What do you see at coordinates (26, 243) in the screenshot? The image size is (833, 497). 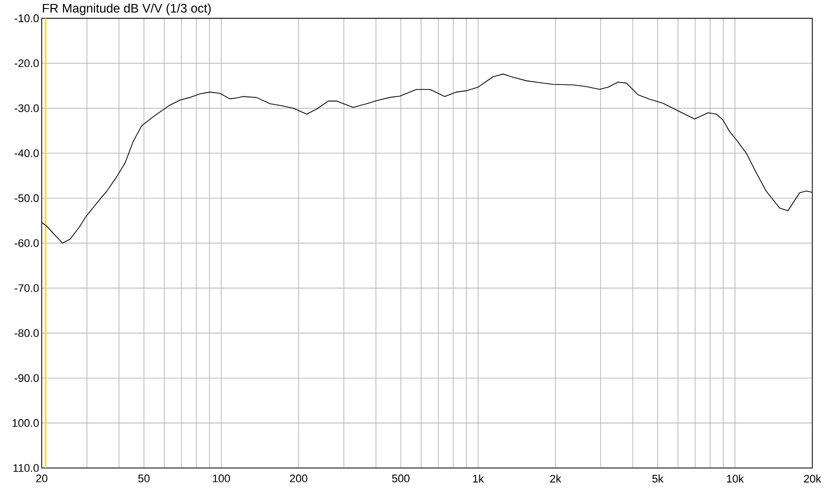 I see `y-tick-label: -60.0` at bounding box center [26, 243].